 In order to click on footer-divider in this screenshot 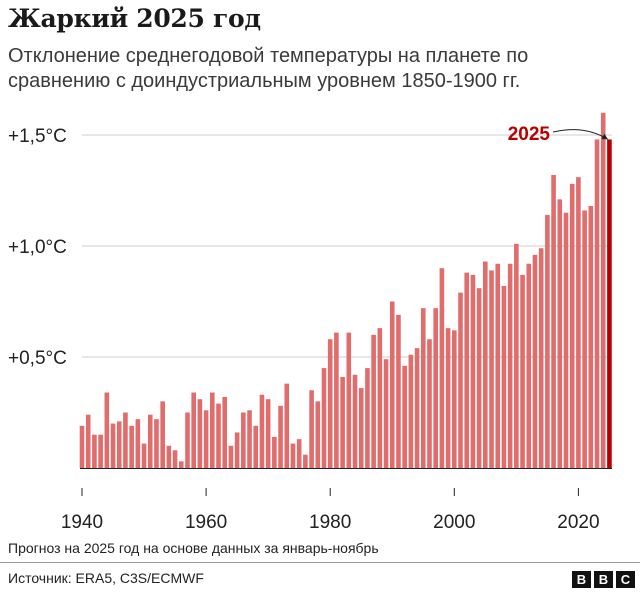, I will do `click(320, 562)`.